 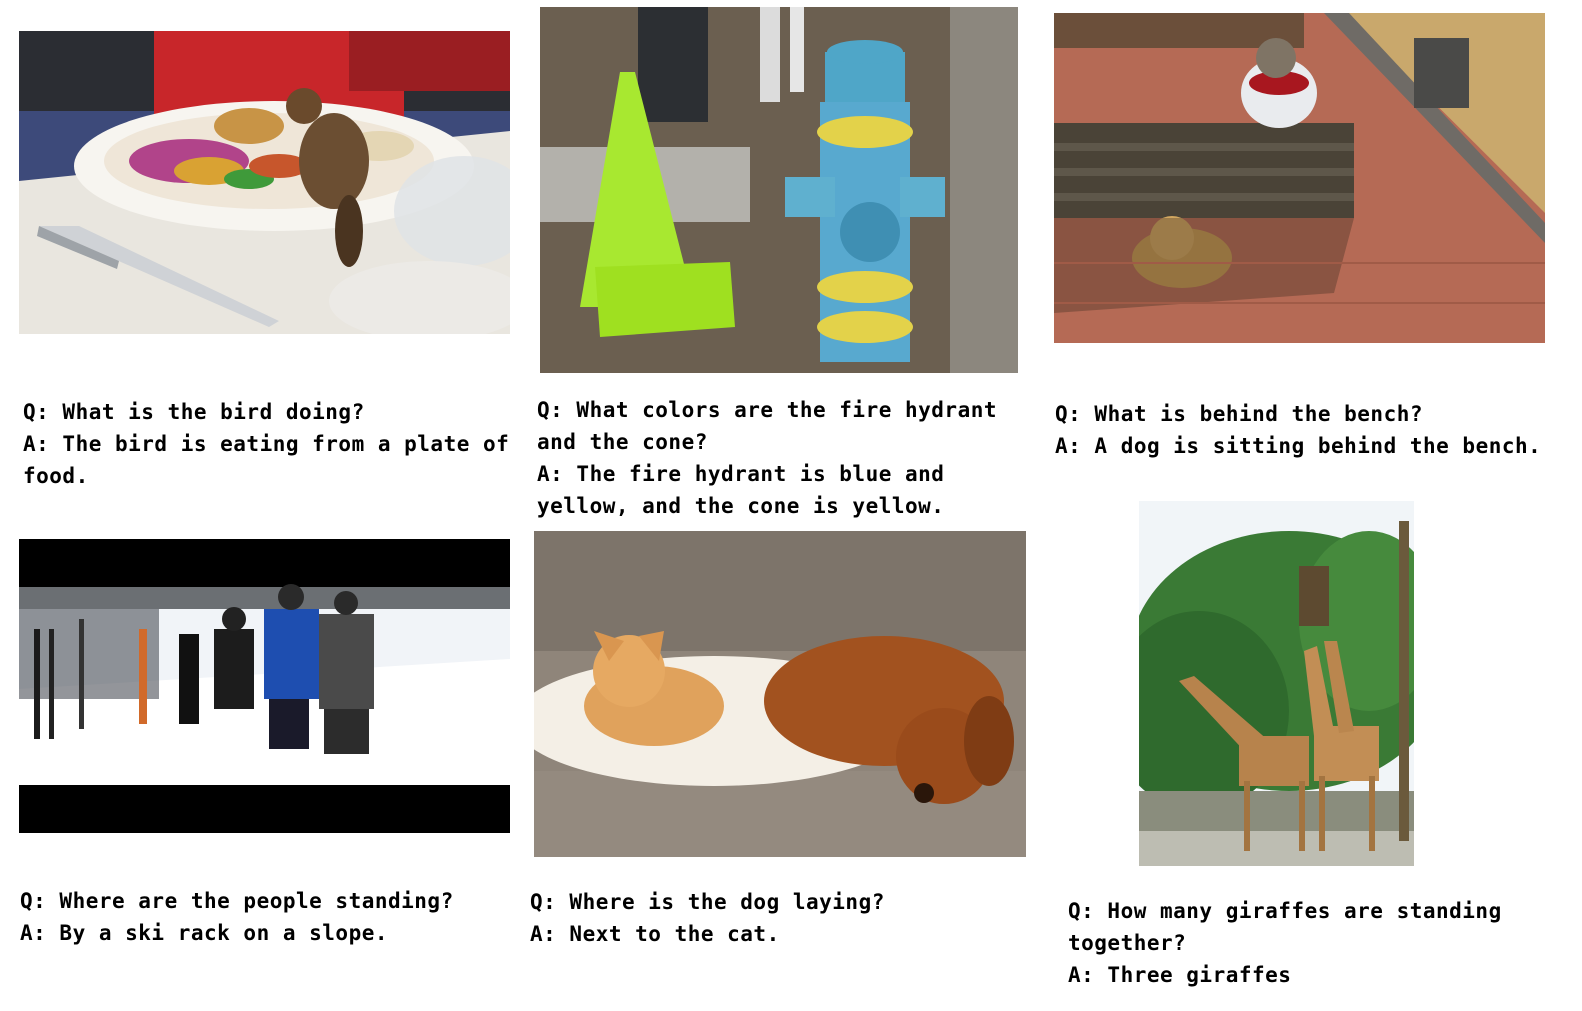 What do you see at coordinates (1276, 683) in the screenshot?
I see `photo-giraffes` at bounding box center [1276, 683].